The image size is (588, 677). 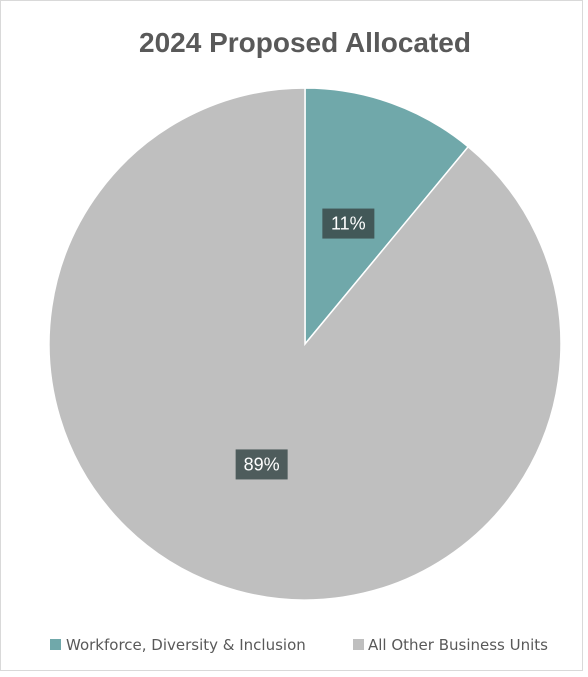 I want to click on data-labels: 11% 89%, so click(x=305, y=344).